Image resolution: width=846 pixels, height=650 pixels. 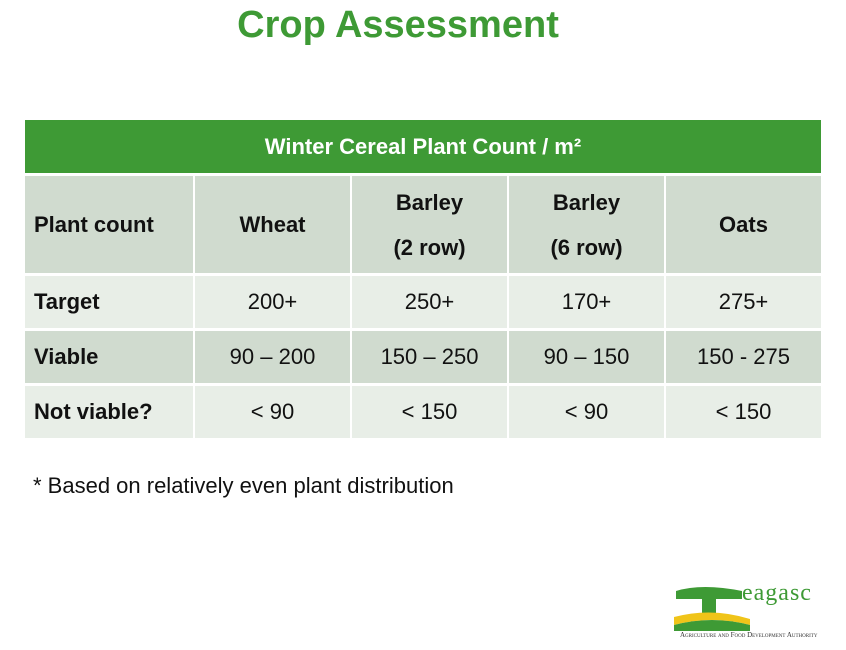 What do you see at coordinates (586, 247) in the screenshot?
I see `header-text: (6 row)` at bounding box center [586, 247].